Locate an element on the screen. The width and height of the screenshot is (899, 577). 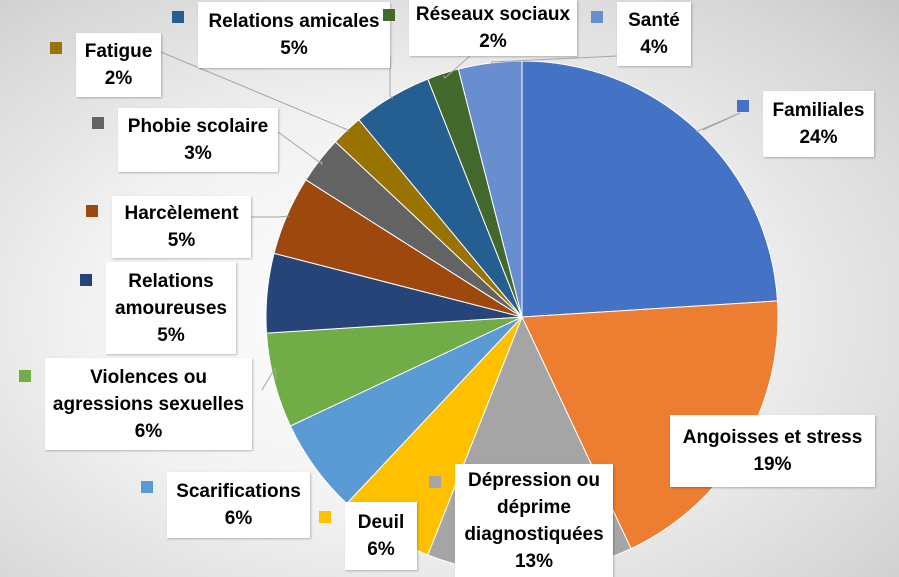
legend-key-familiales is located at coordinates (743, 106).